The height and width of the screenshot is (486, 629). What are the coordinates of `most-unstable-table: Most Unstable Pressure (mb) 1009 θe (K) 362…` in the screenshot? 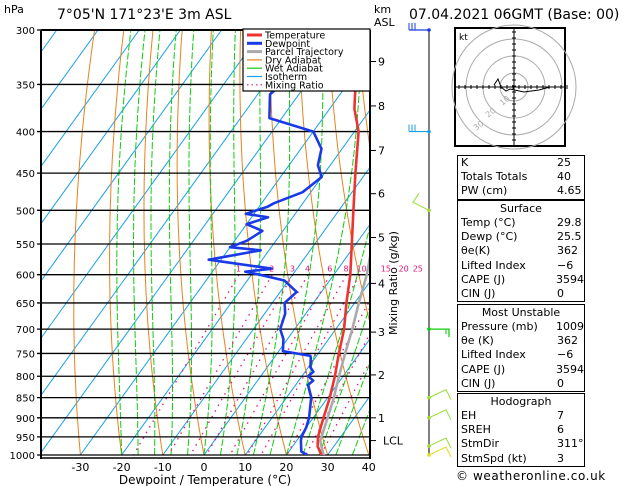 It's located at (521, 348).